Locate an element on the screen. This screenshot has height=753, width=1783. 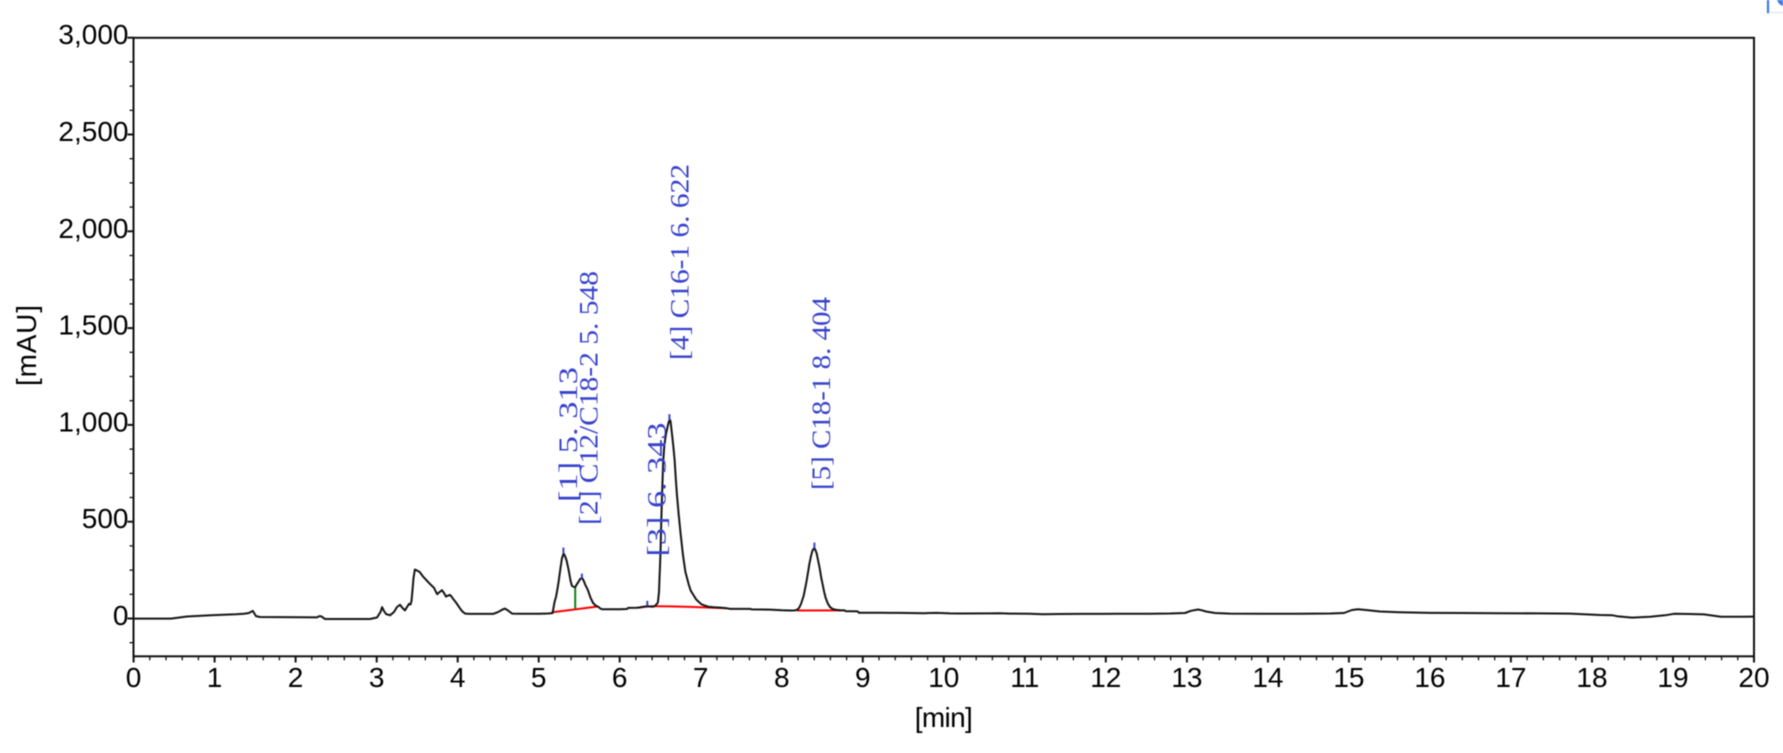
svg-text: 6 is located at coordinates (620, 677).